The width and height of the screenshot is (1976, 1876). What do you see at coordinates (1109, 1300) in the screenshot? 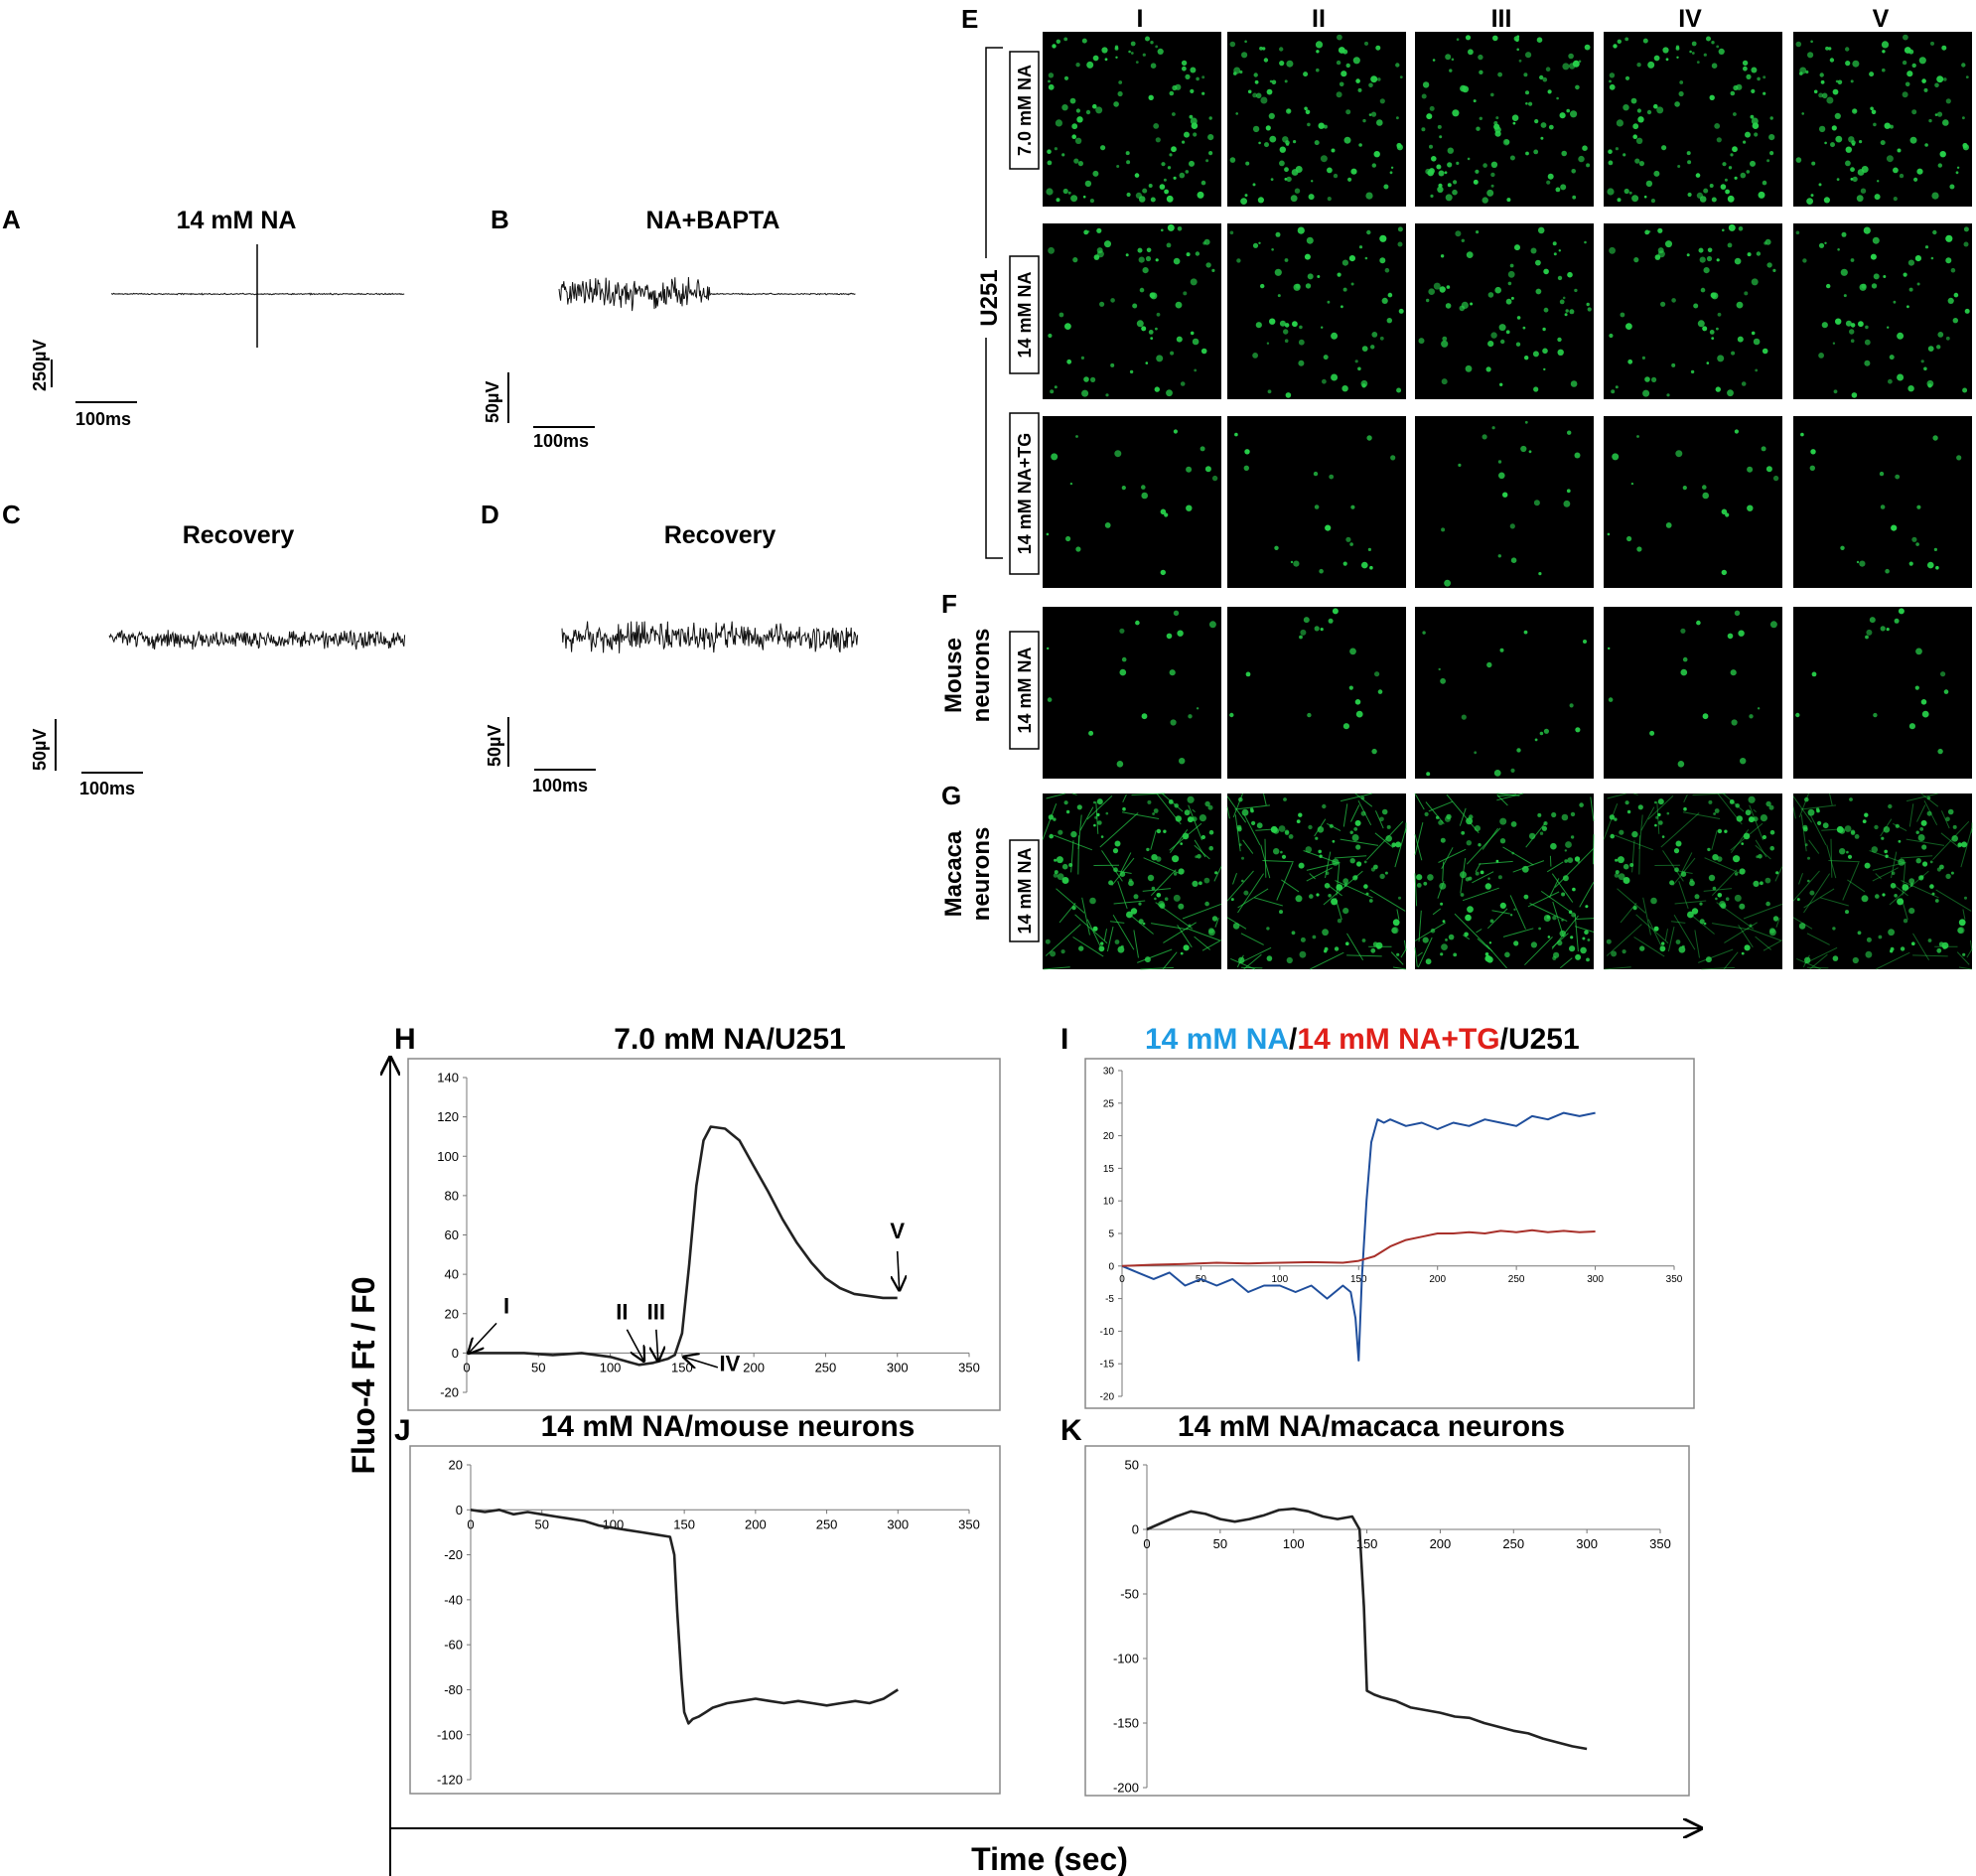
I see `y-tick-label: -5` at bounding box center [1109, 1300].